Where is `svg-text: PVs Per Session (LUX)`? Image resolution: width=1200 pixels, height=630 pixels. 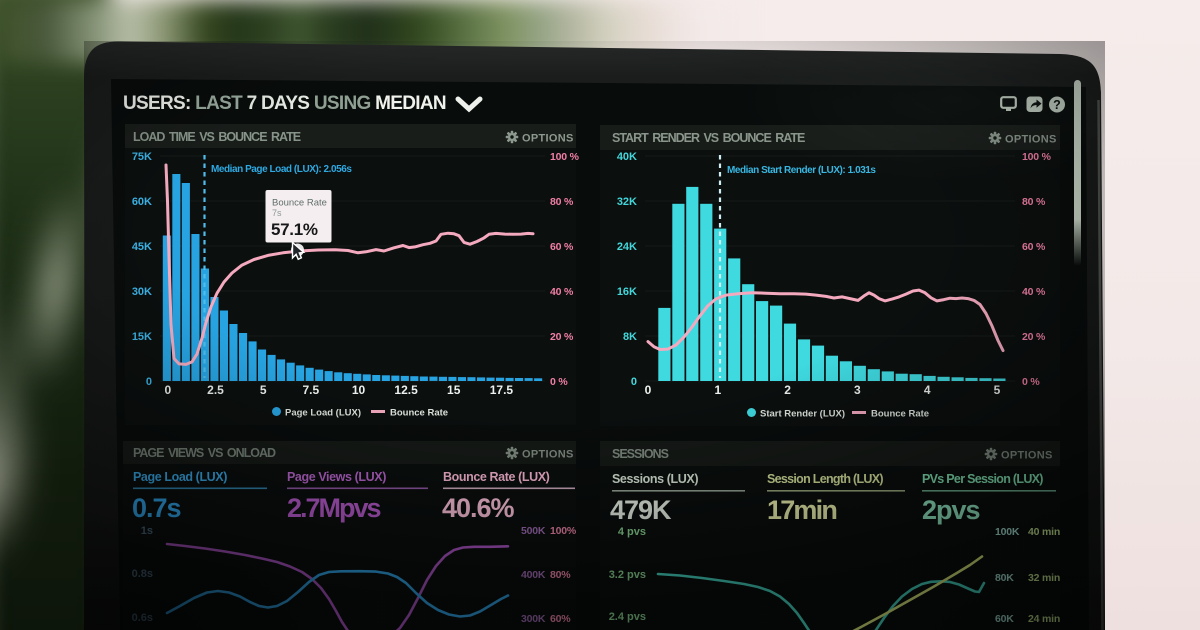 svg-text: PVs Per Session (LUX) is located at coordinates (982, 479).